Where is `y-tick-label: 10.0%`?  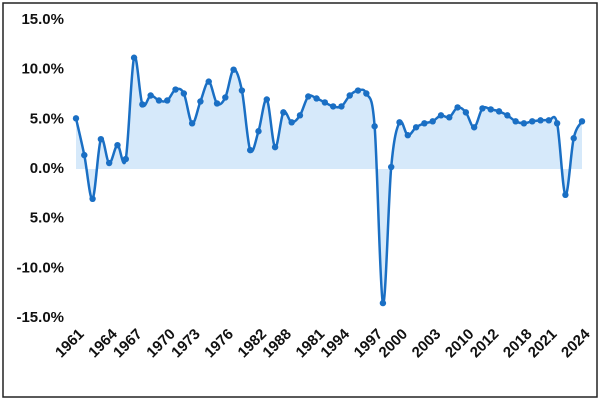
y-tick-label: 10.0% is located at coordinates (42, 69).